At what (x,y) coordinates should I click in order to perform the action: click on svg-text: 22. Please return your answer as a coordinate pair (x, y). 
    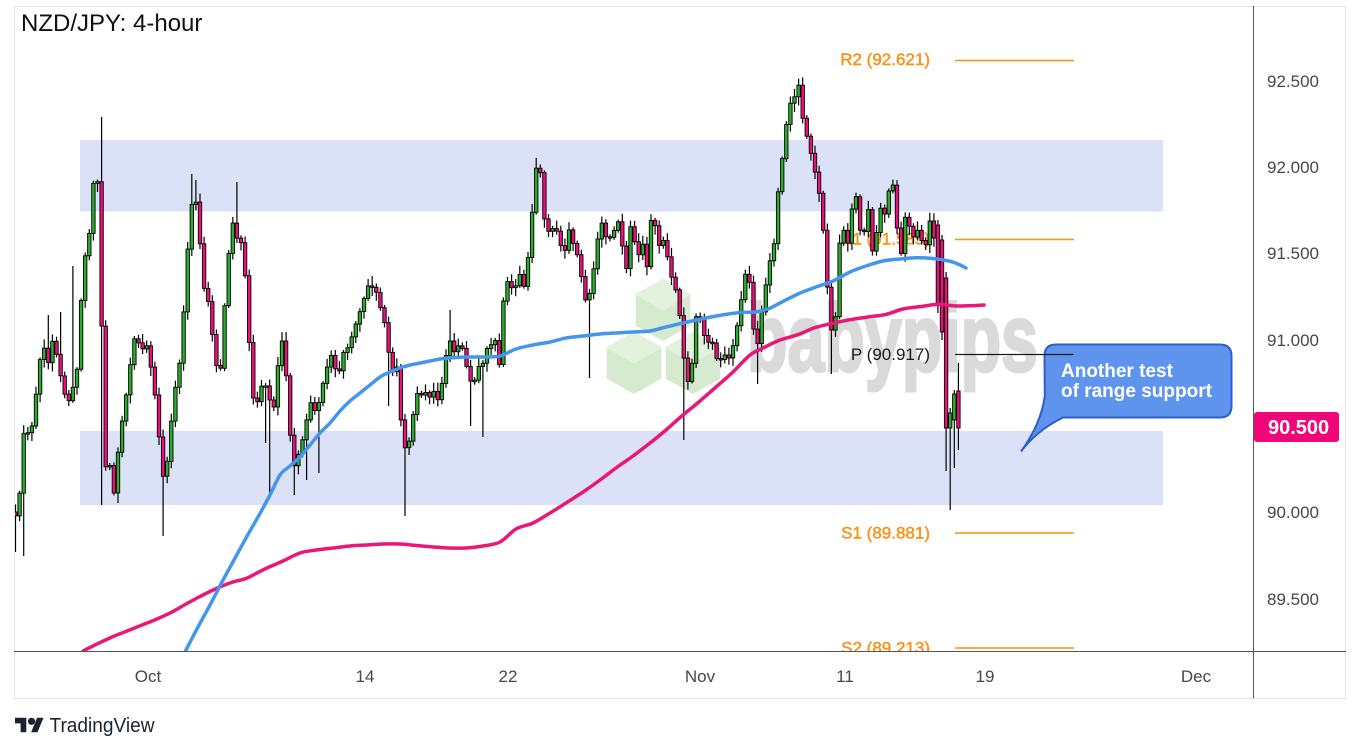
    Looking at the image, I should click on (508, 676).